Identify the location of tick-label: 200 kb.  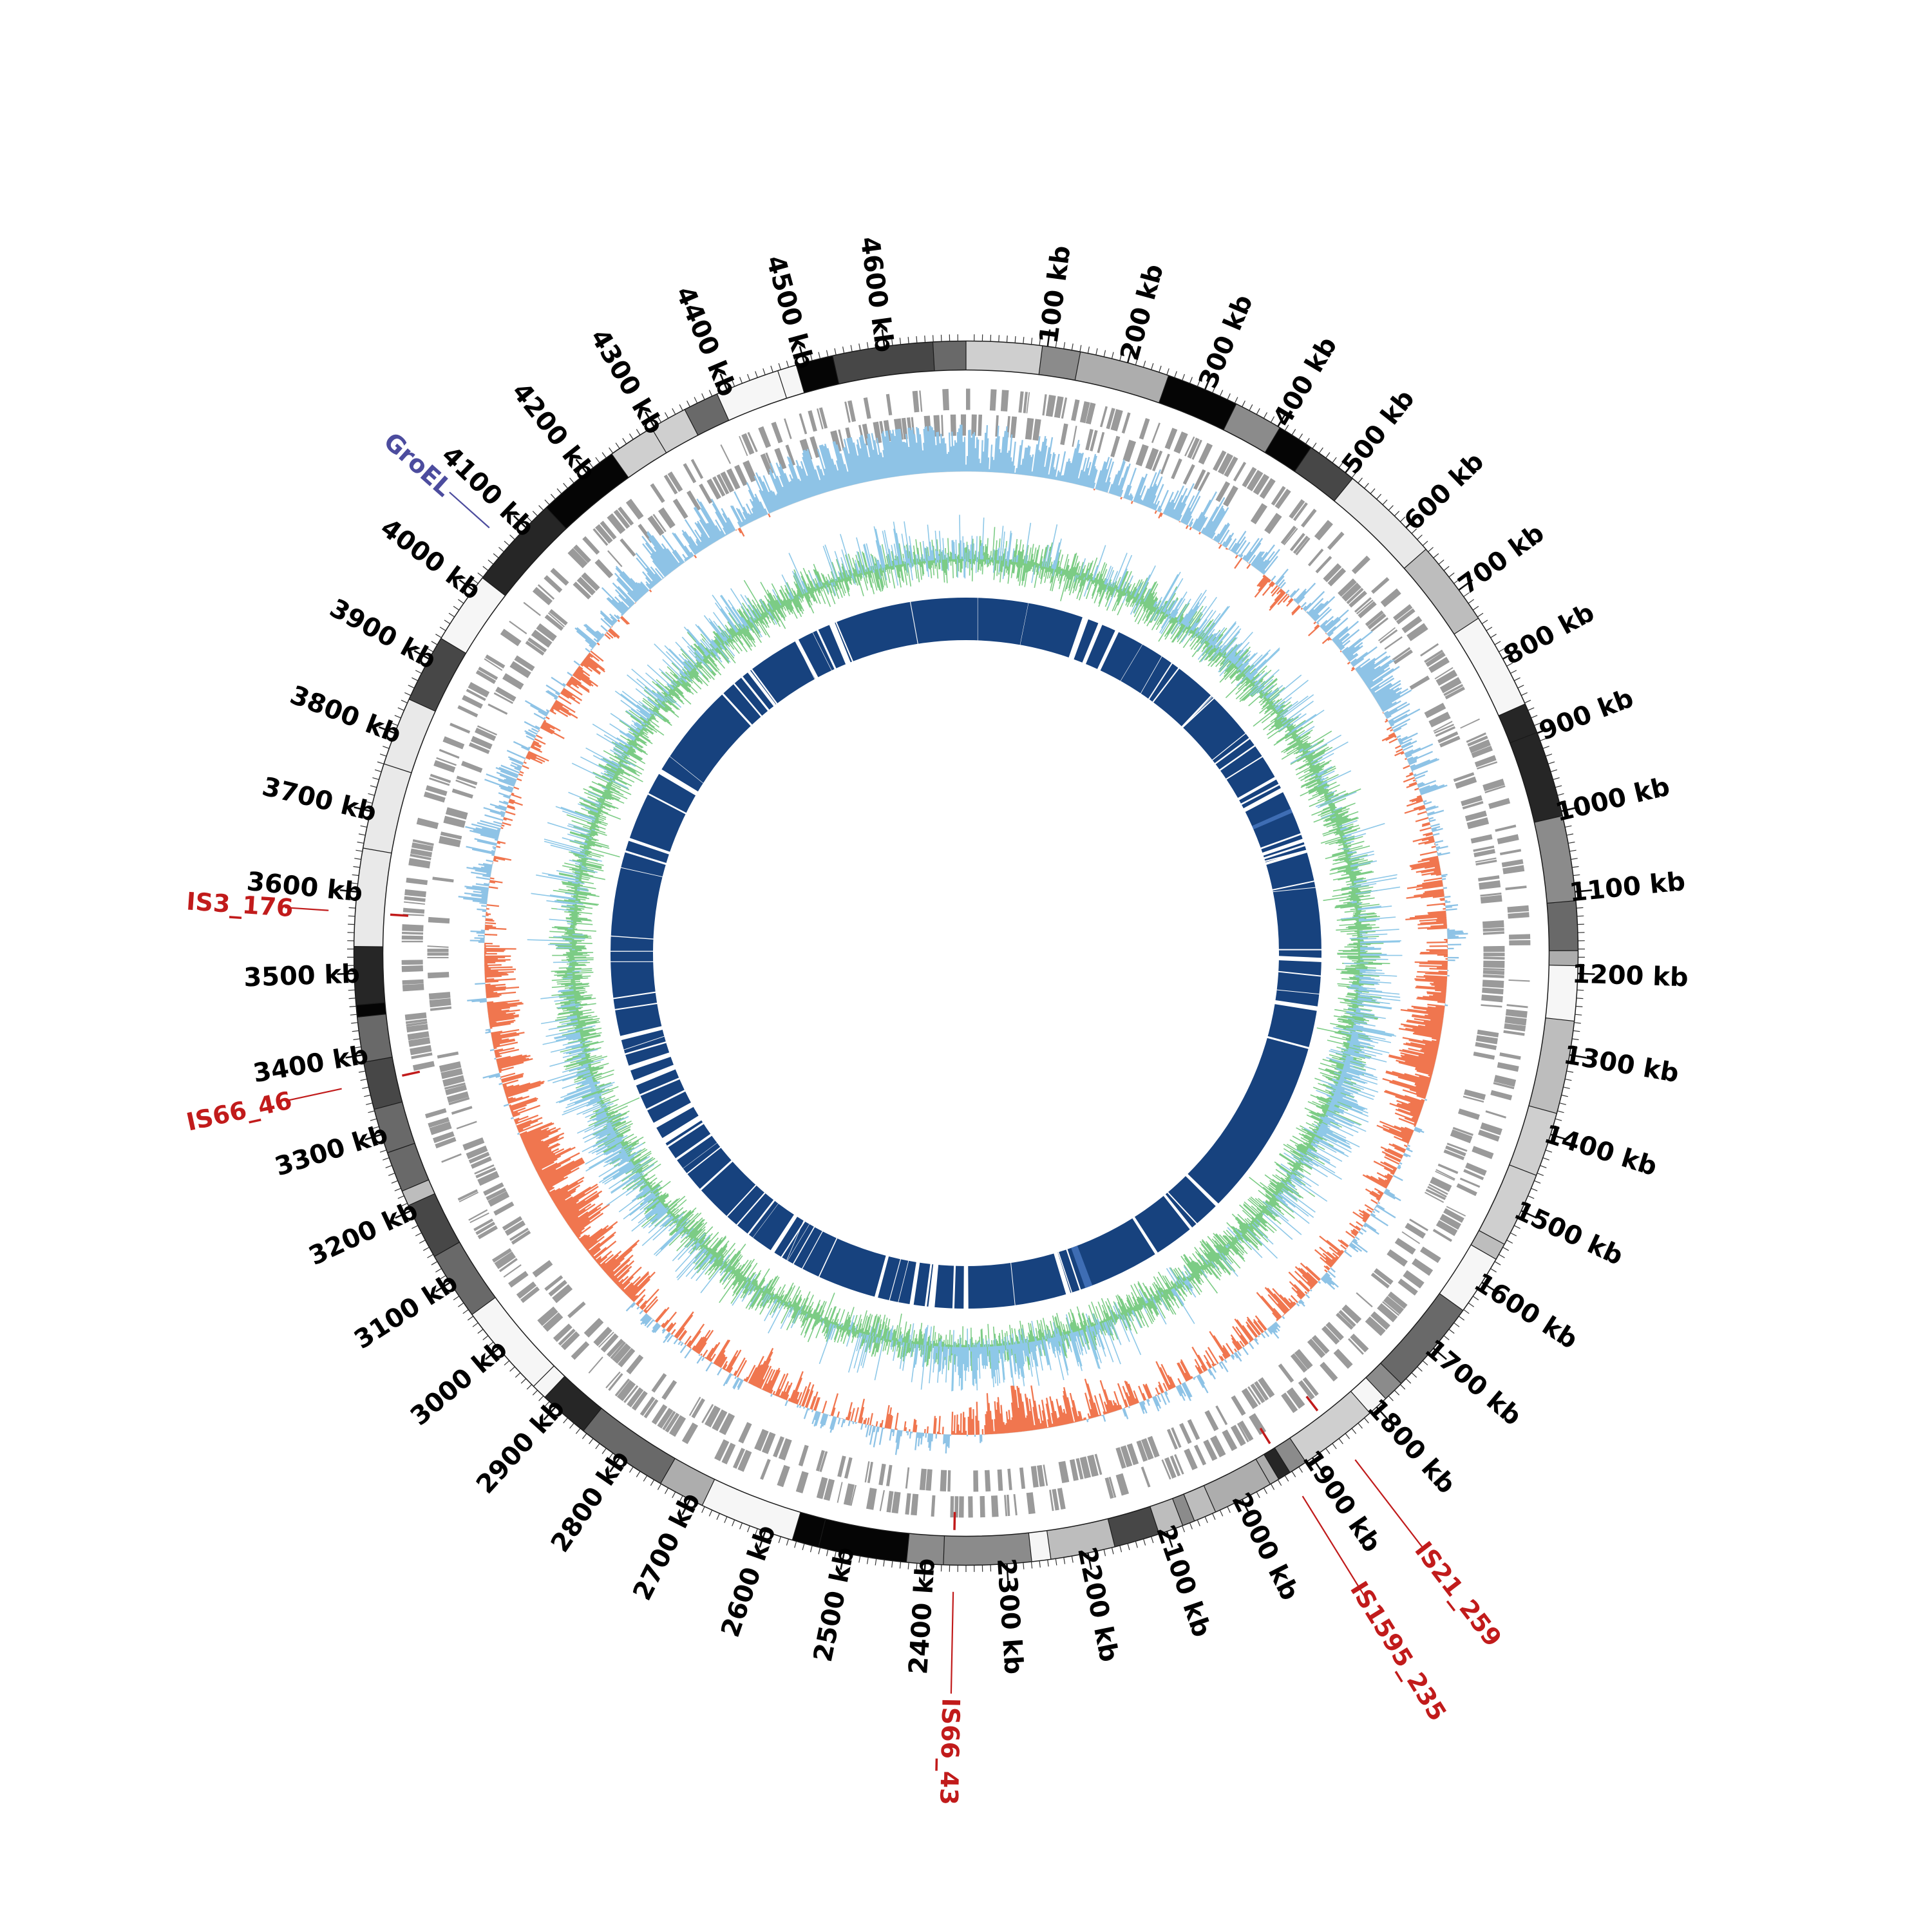
(1142, 312).